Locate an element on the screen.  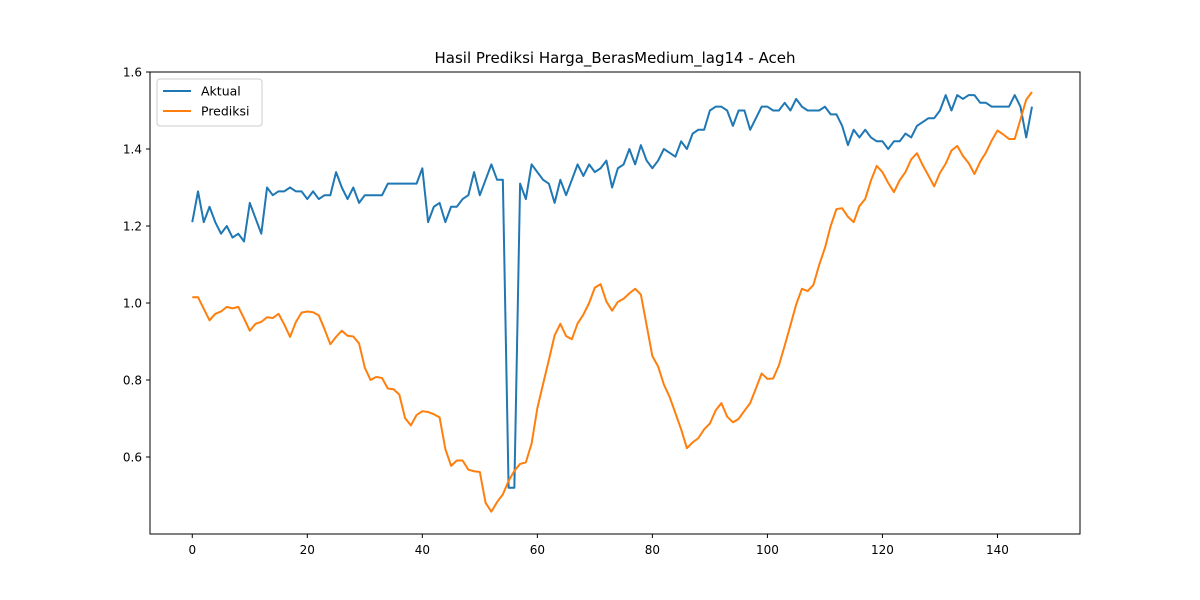
y-tick-label: 1.2 is located at coordinates (132, 227).